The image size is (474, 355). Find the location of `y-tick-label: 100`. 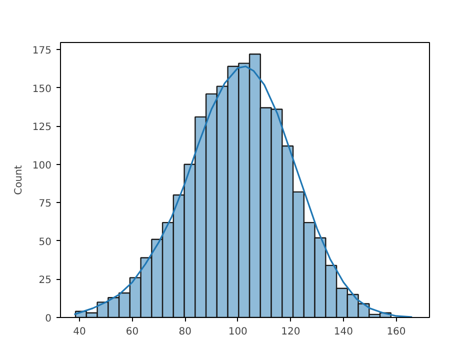

y-tick-label: 100 is located at coordinates (42, 166).